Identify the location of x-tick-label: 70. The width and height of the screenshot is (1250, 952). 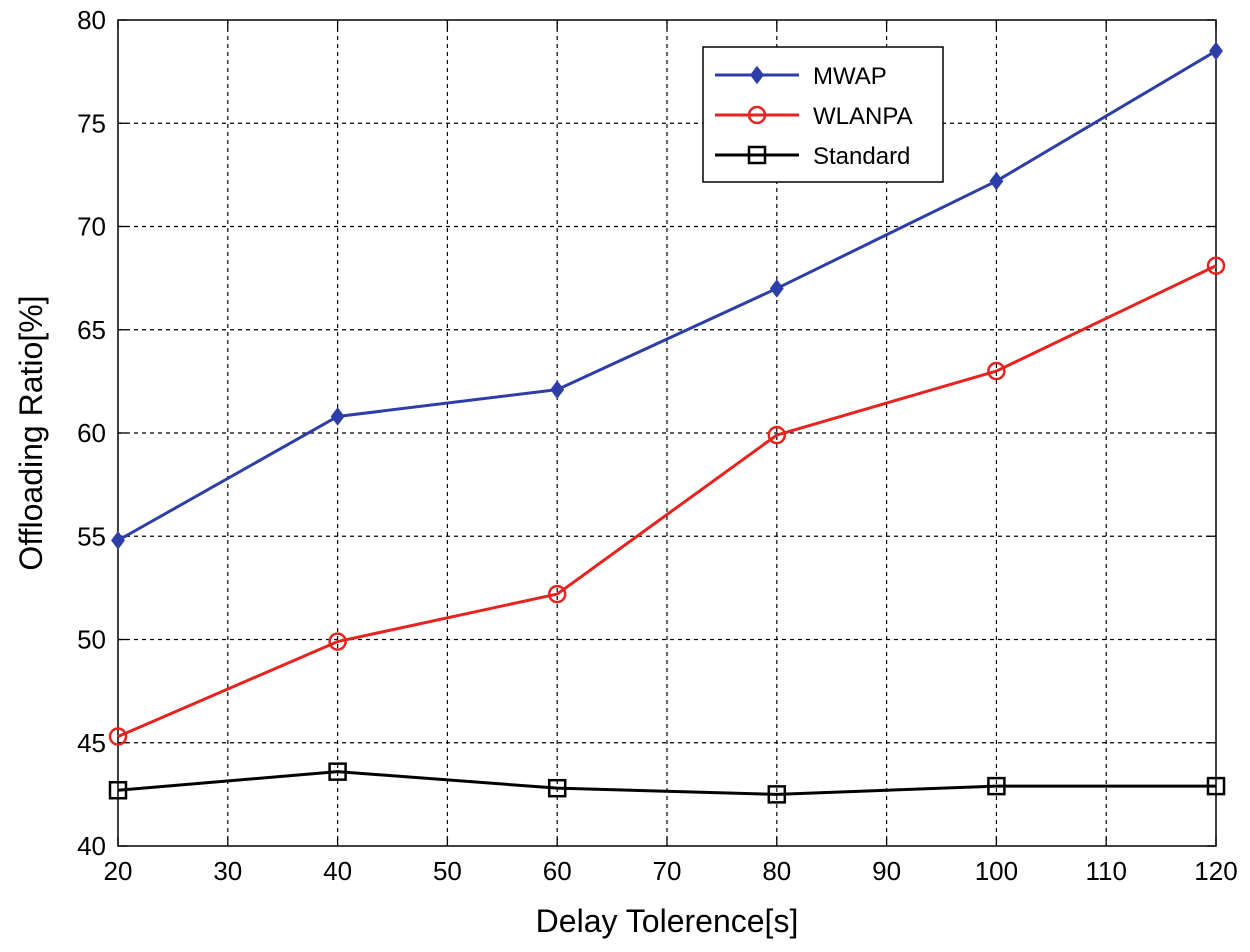
(667, 871).